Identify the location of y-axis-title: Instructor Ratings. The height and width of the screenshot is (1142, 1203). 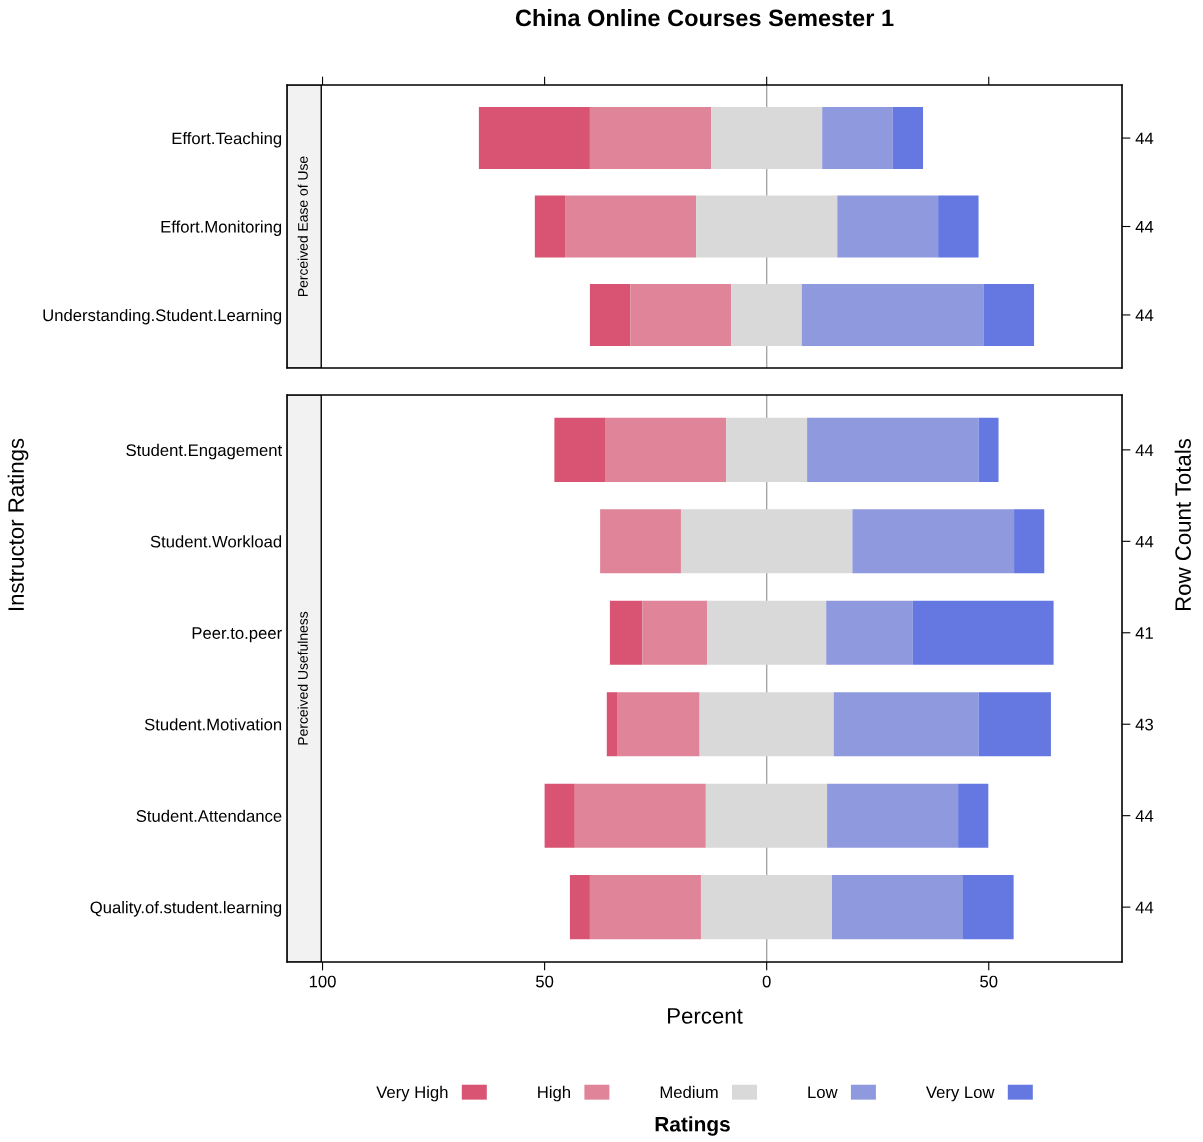
(18, 524).